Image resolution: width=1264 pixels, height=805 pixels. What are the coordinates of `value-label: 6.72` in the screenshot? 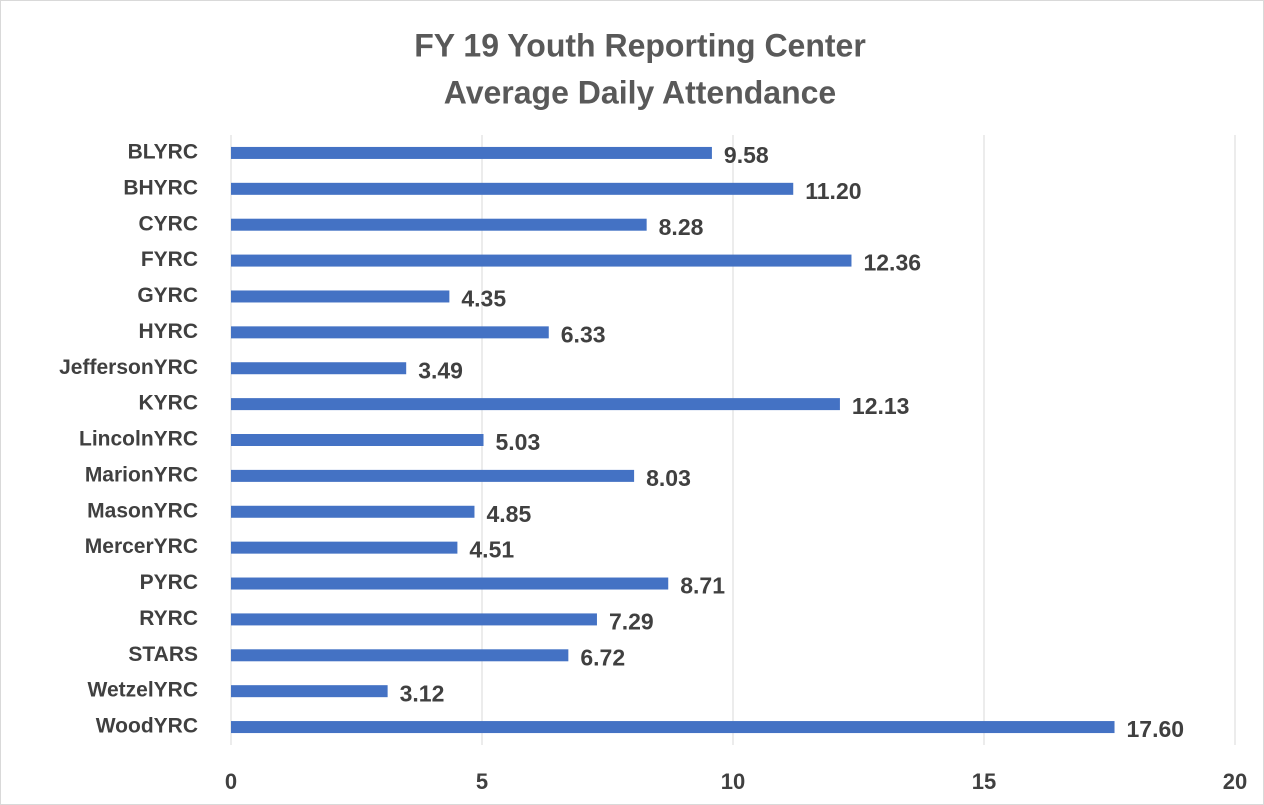 It's located at (602, 657).